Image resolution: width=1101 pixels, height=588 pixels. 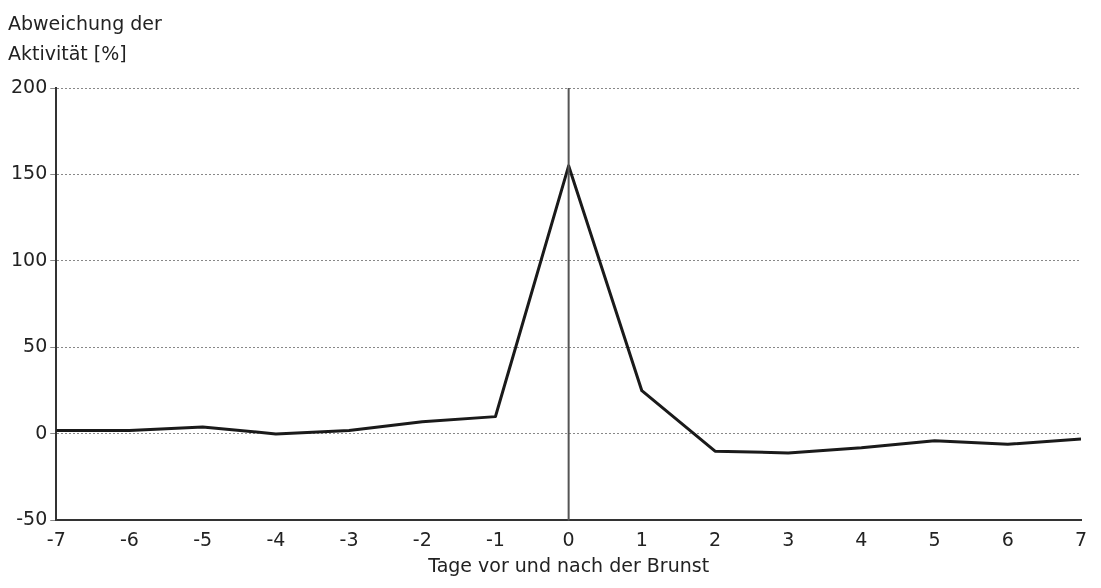 I want to click on x-tick-label: -5, so click(x=203, y=538).